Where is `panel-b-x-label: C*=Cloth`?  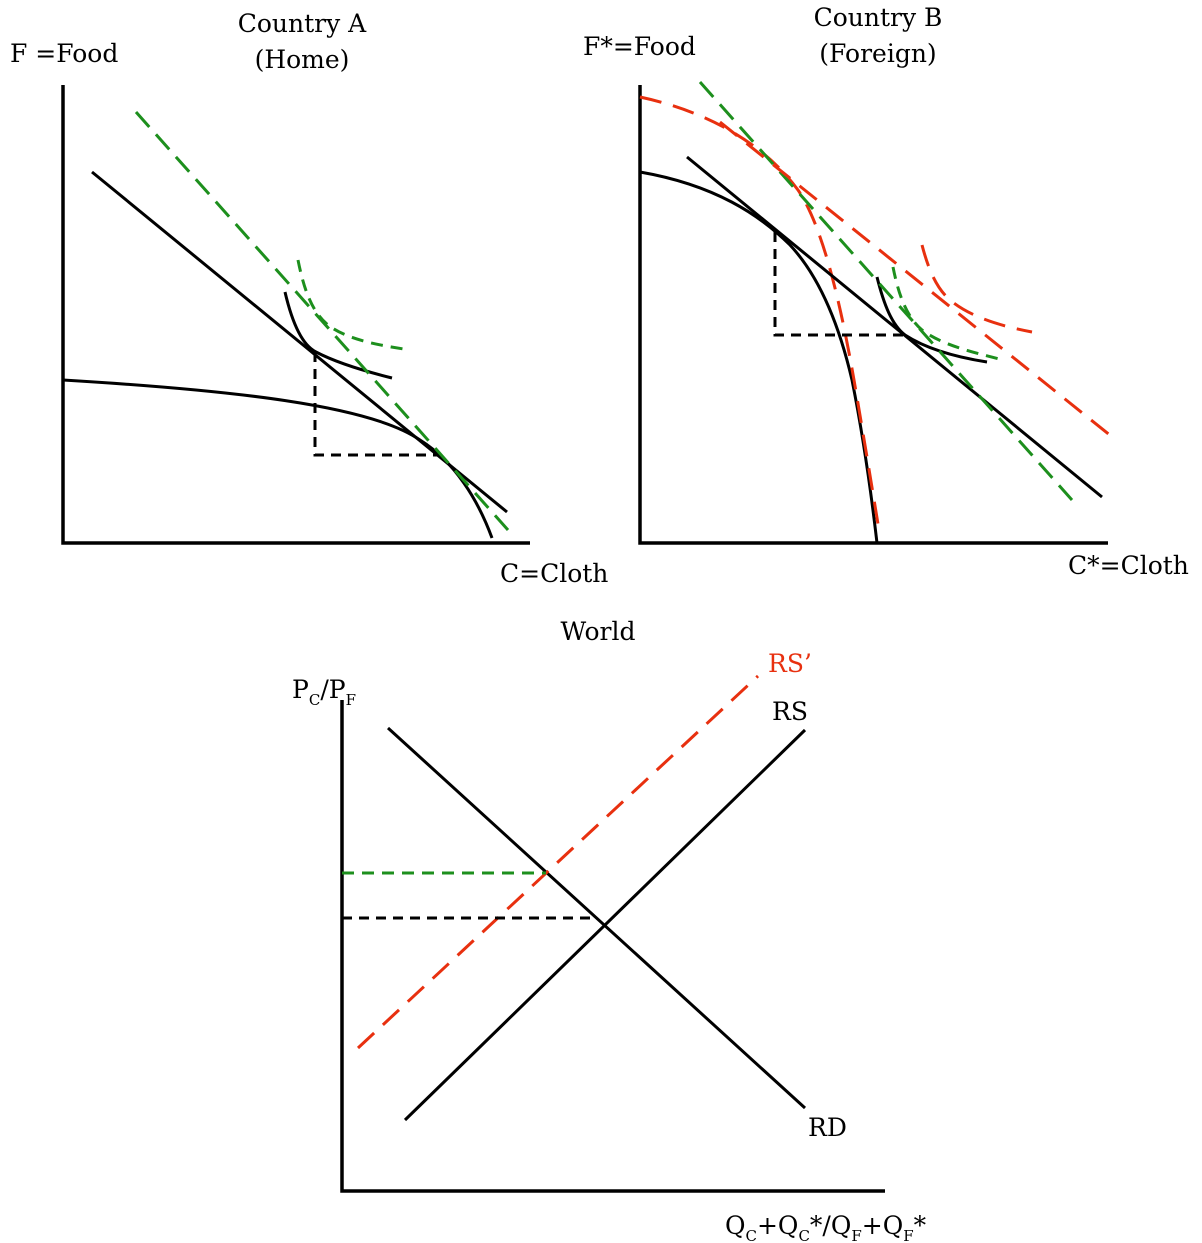 panel-b-x-label: C*=Cloth is located at coordinates (1128, 565).